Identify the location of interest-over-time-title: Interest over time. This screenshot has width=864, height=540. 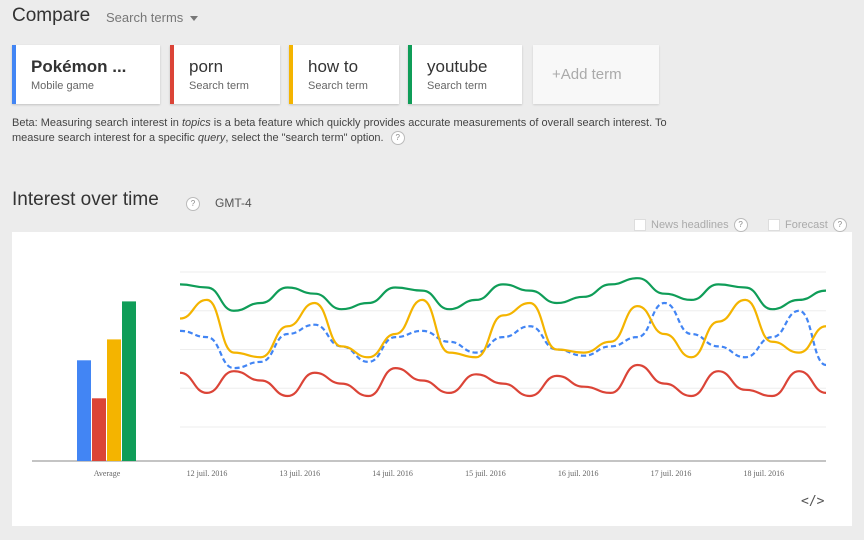
(85, 199).